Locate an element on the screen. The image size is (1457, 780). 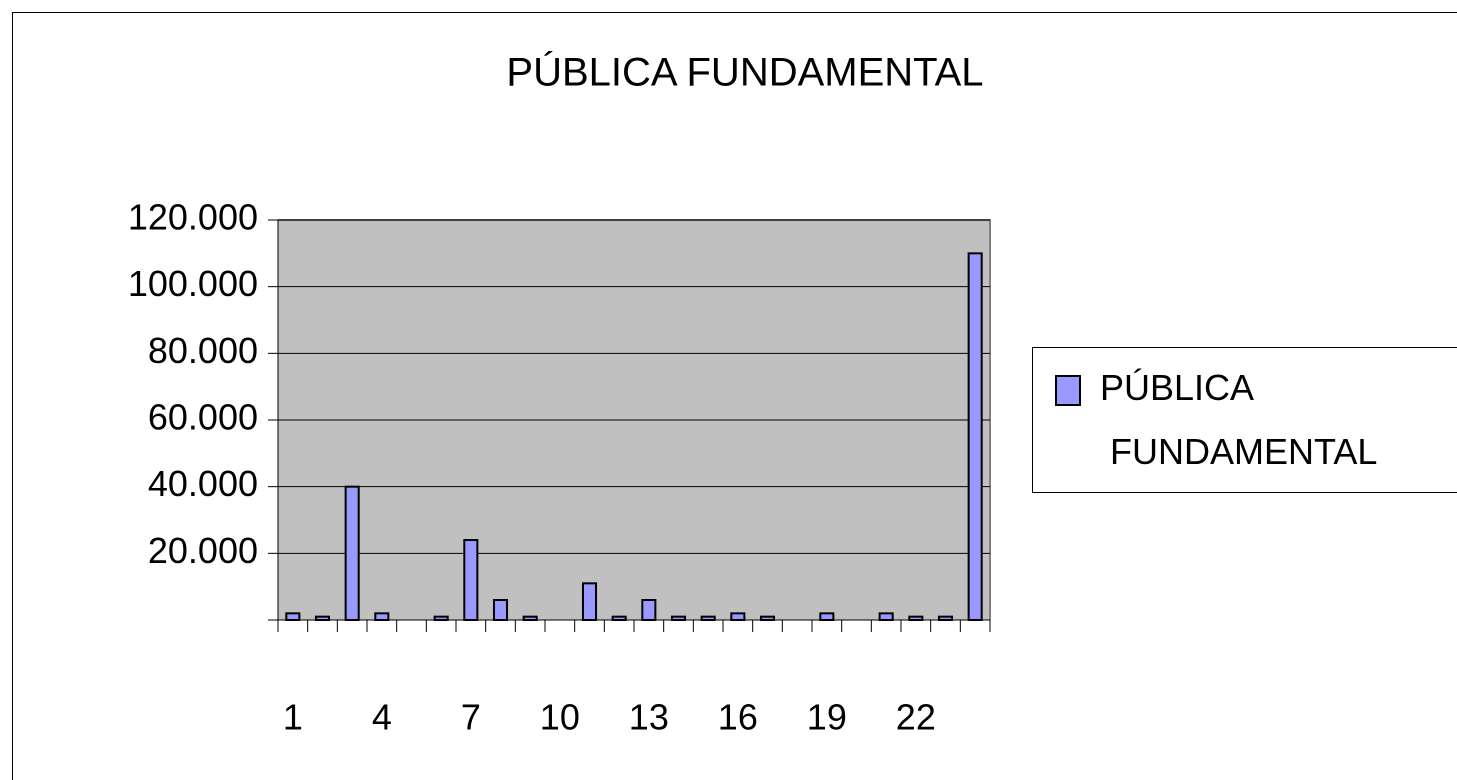
x-tick-label: 16 is located at coordinates (738, 717).